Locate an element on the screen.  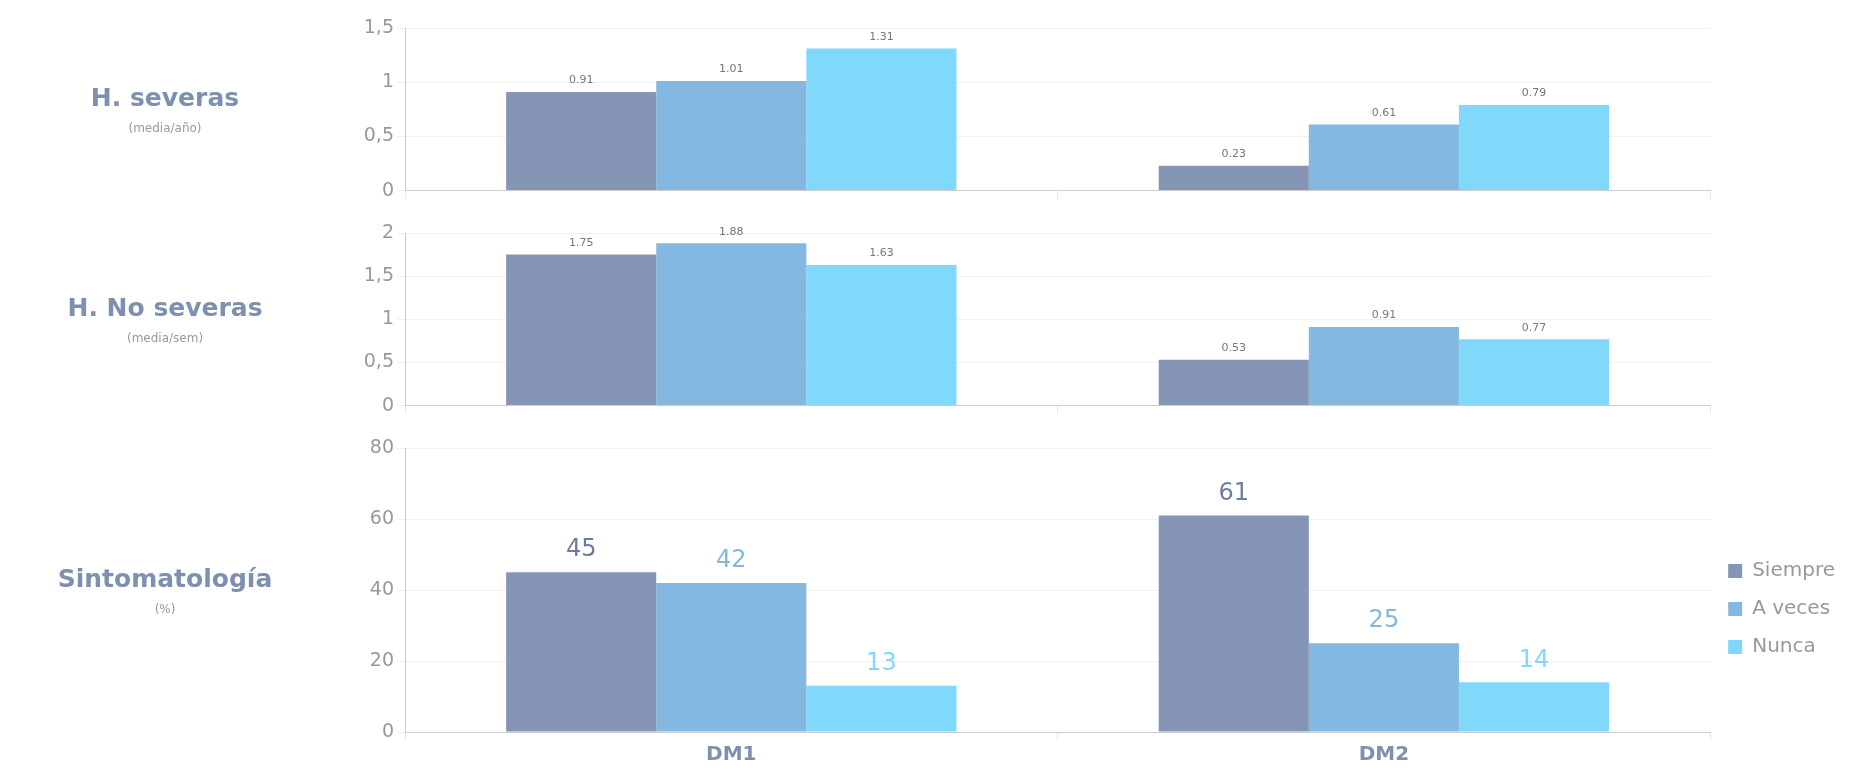
legend-label: Nunca is located at coordinates (1784, 645).